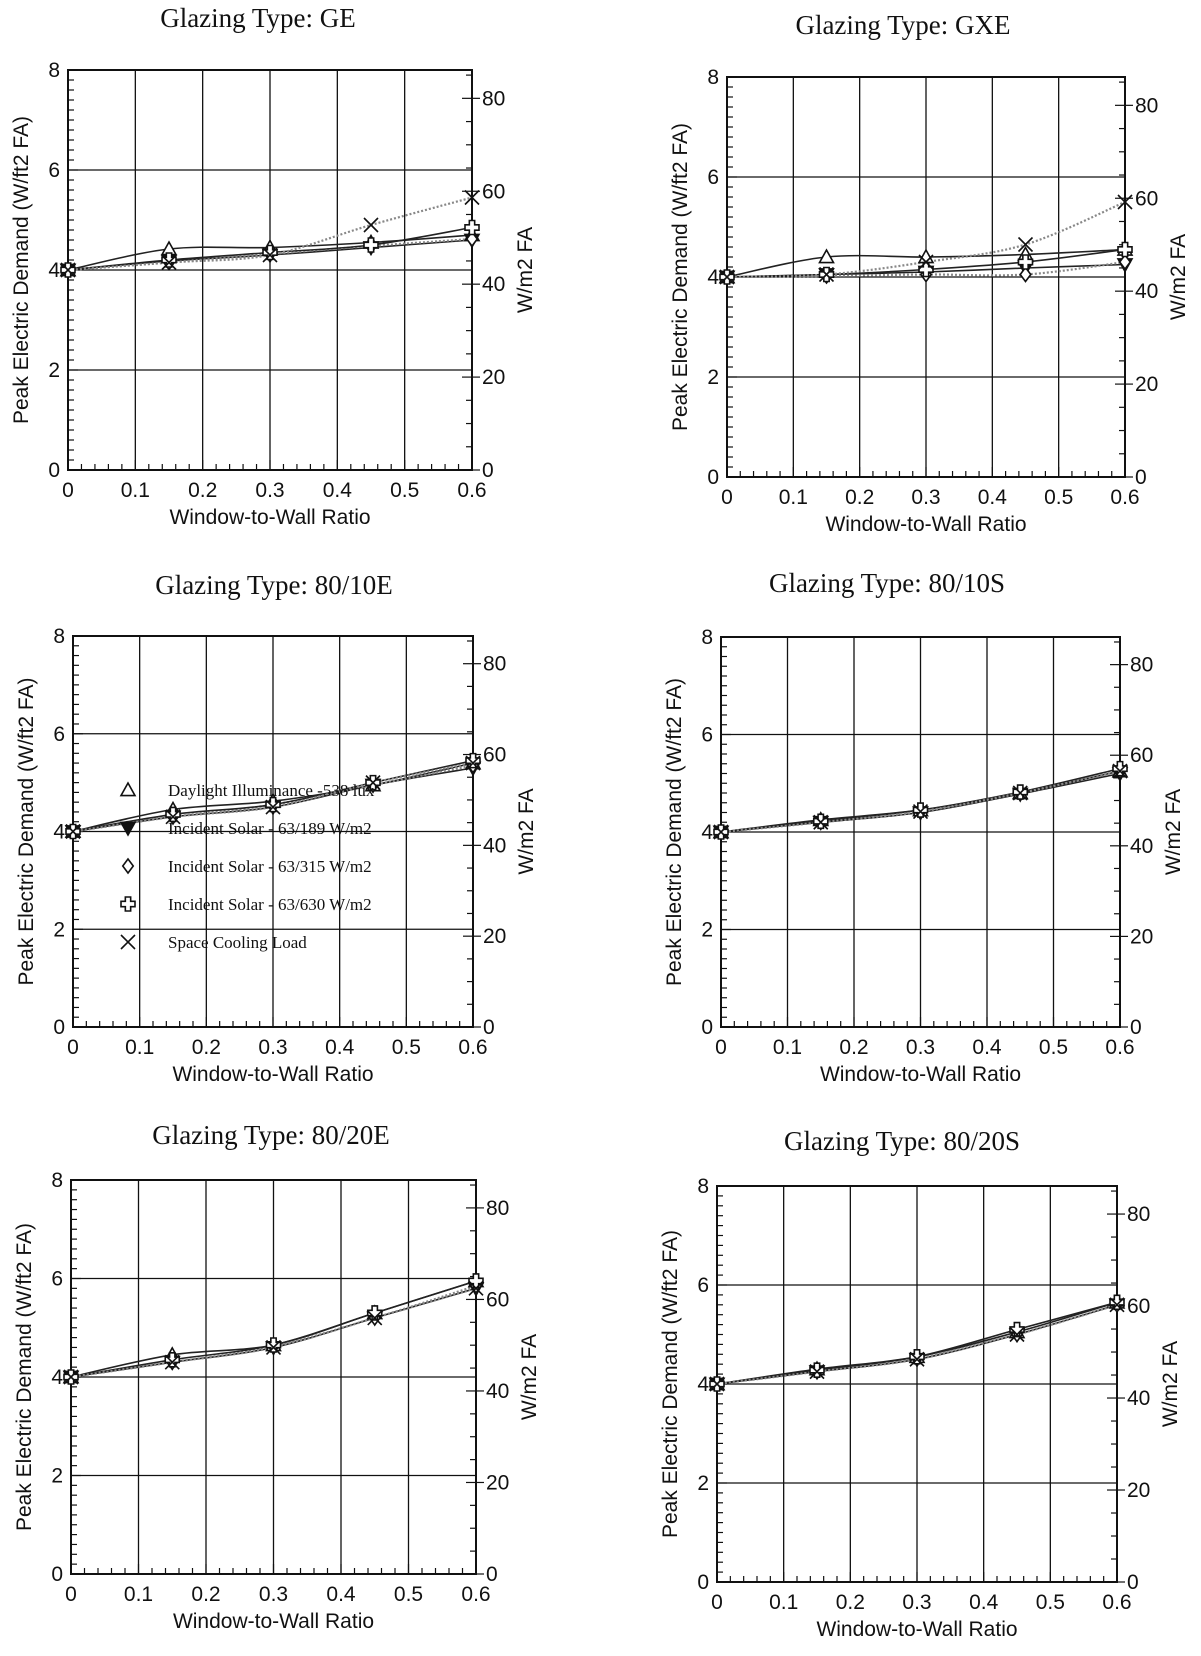  Describe the element at coordinates (258, 18) in the screenshot. I see `chart-title: Glazing Type: GE` at that location.